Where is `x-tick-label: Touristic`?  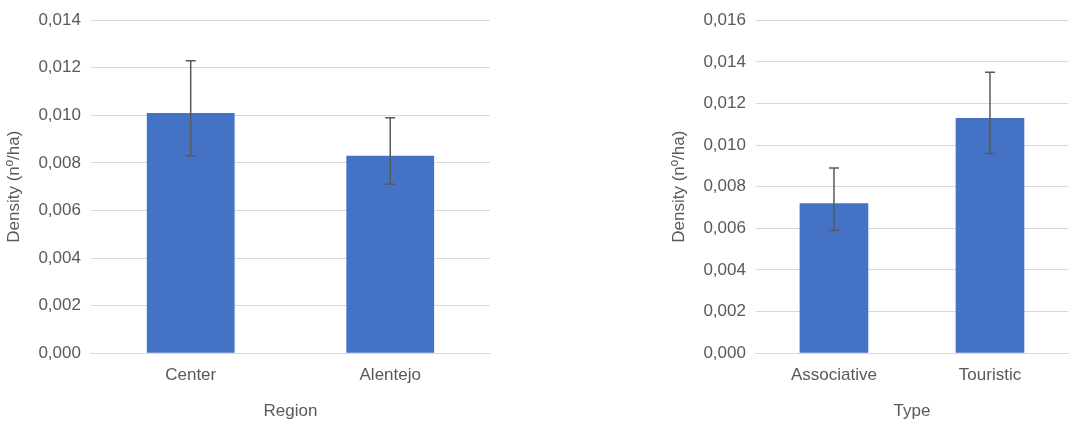 x-tick-label: Touristic is located at coordinates (990, 375).